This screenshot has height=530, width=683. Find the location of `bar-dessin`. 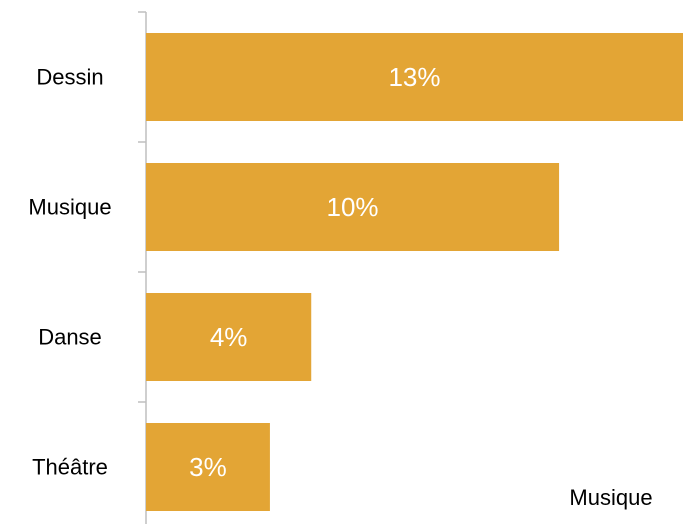

bar-dessin is located at coordinates (414, 77).